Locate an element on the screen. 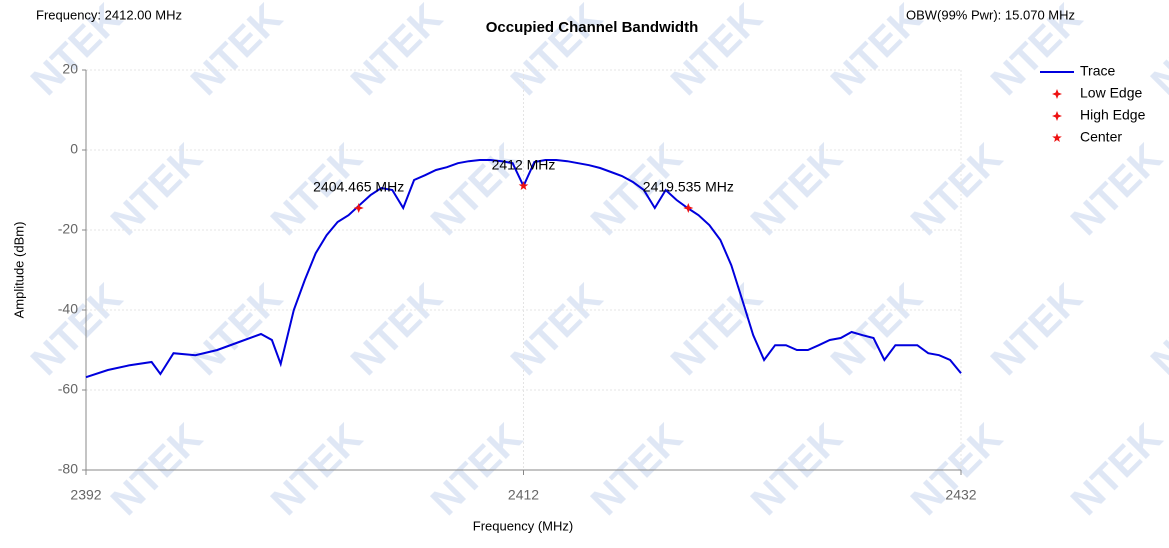 Image resolution: width=1169 pixels, height=548 pixels. y-tick-label: -20 is located at coordinates (68, 229).